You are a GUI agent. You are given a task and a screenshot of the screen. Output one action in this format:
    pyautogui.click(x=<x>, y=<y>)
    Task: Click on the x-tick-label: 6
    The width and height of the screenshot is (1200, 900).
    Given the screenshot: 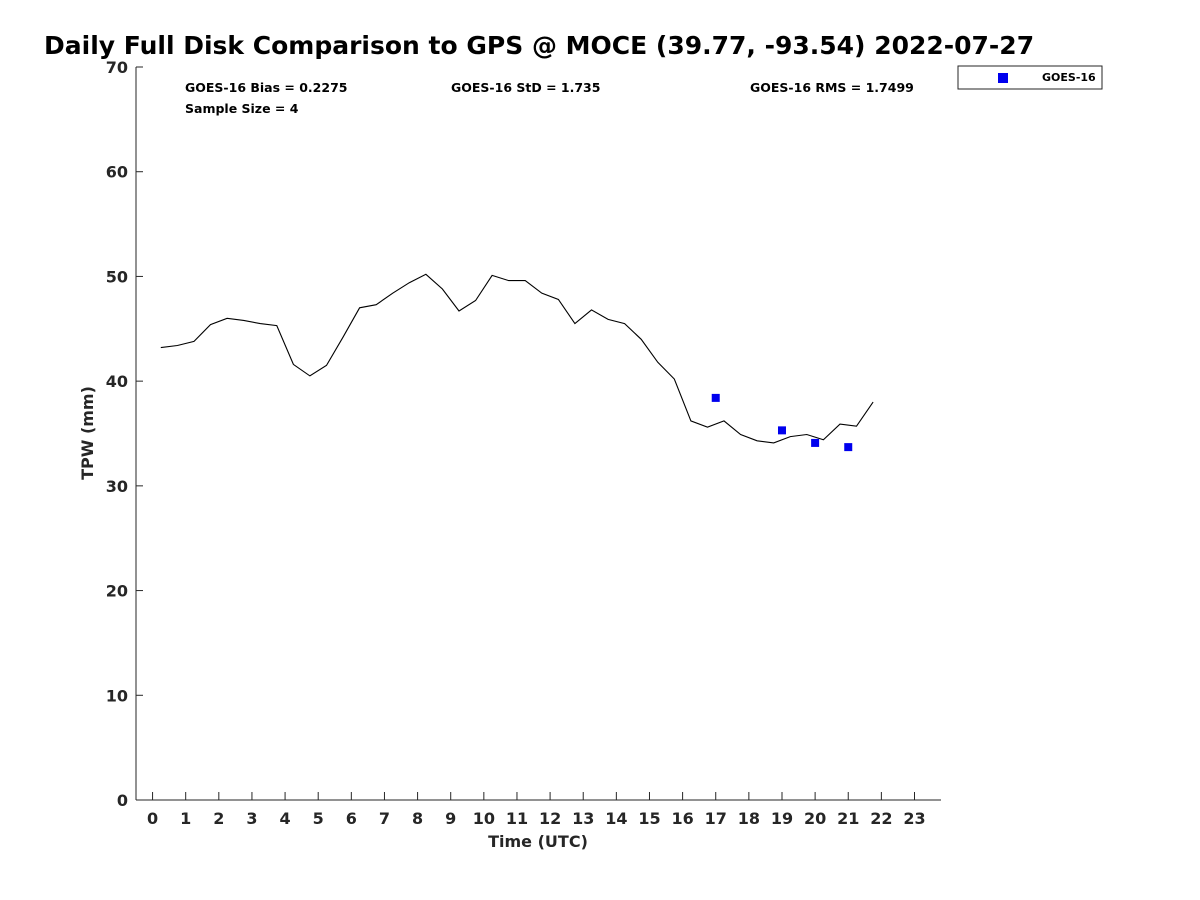 What is the action you would take?
    pyautogui.click(x=351, y=818)
    